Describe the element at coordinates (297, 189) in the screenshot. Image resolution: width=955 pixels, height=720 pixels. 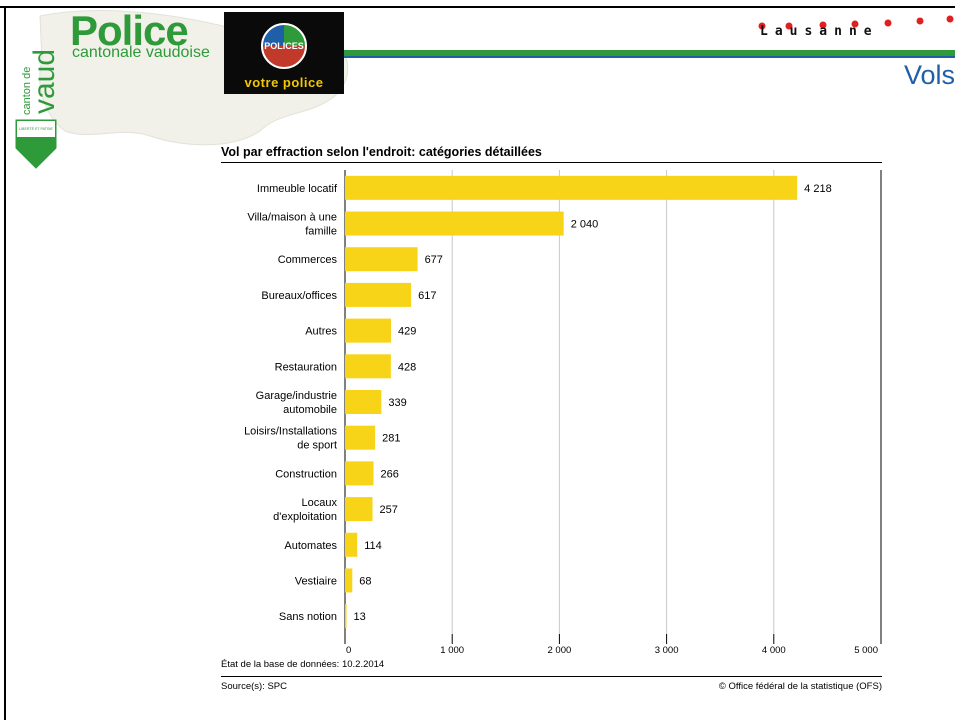
I see `category-label: Immeuble locatif` at that location.